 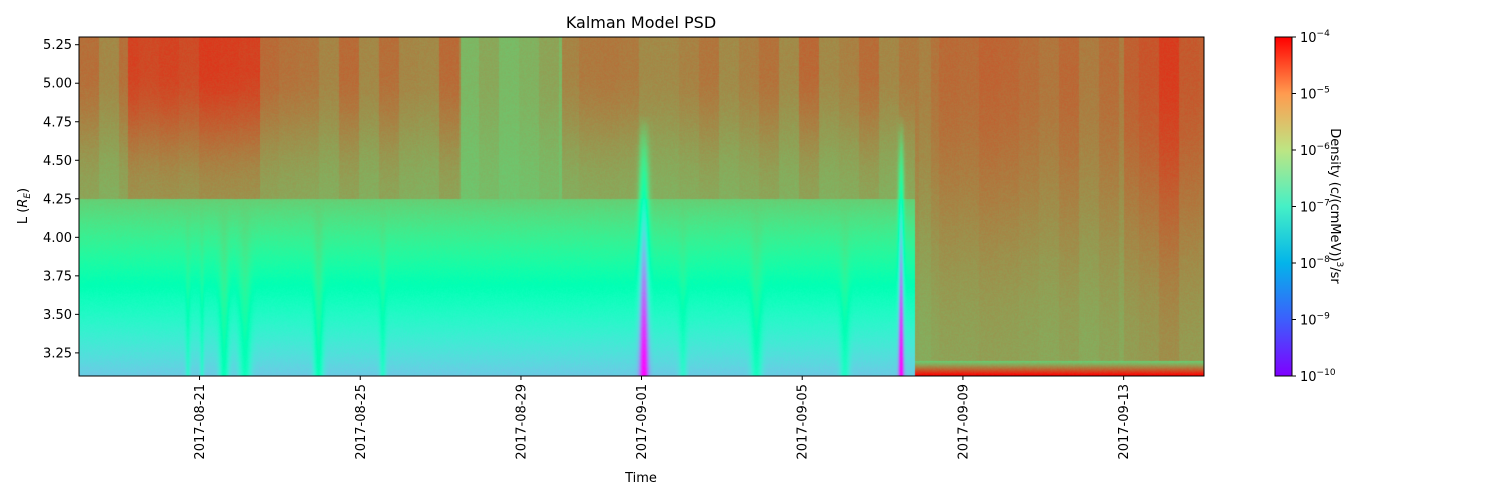 I want to click on colorbar-label: Density (c/(cmMeV))3/sr, so click(x=1335, y=206).